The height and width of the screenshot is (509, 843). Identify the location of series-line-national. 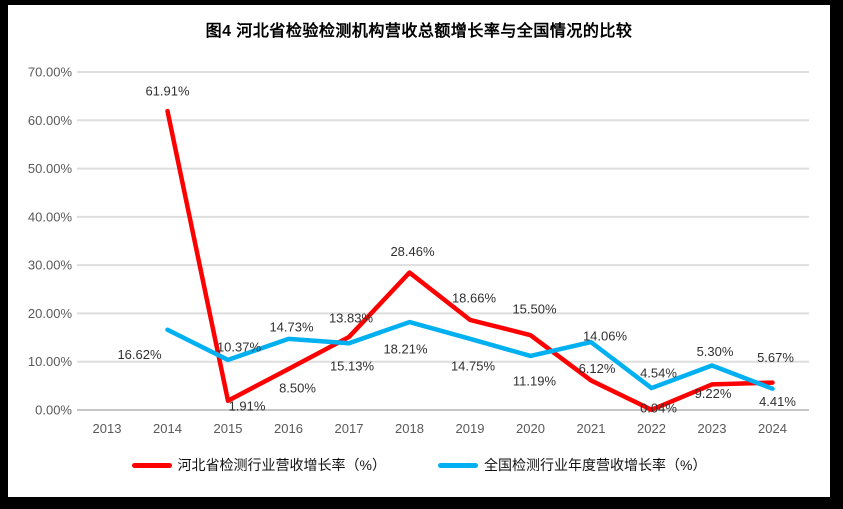
(470, 355).